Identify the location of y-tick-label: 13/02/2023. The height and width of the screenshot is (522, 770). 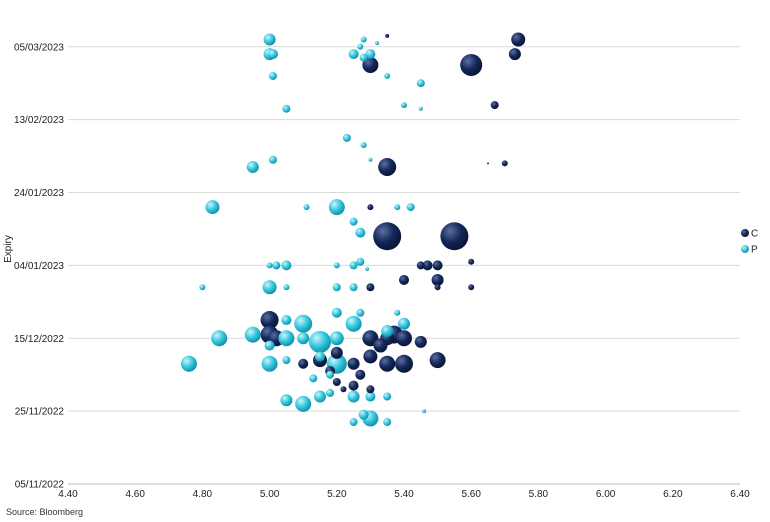
(39, 120).